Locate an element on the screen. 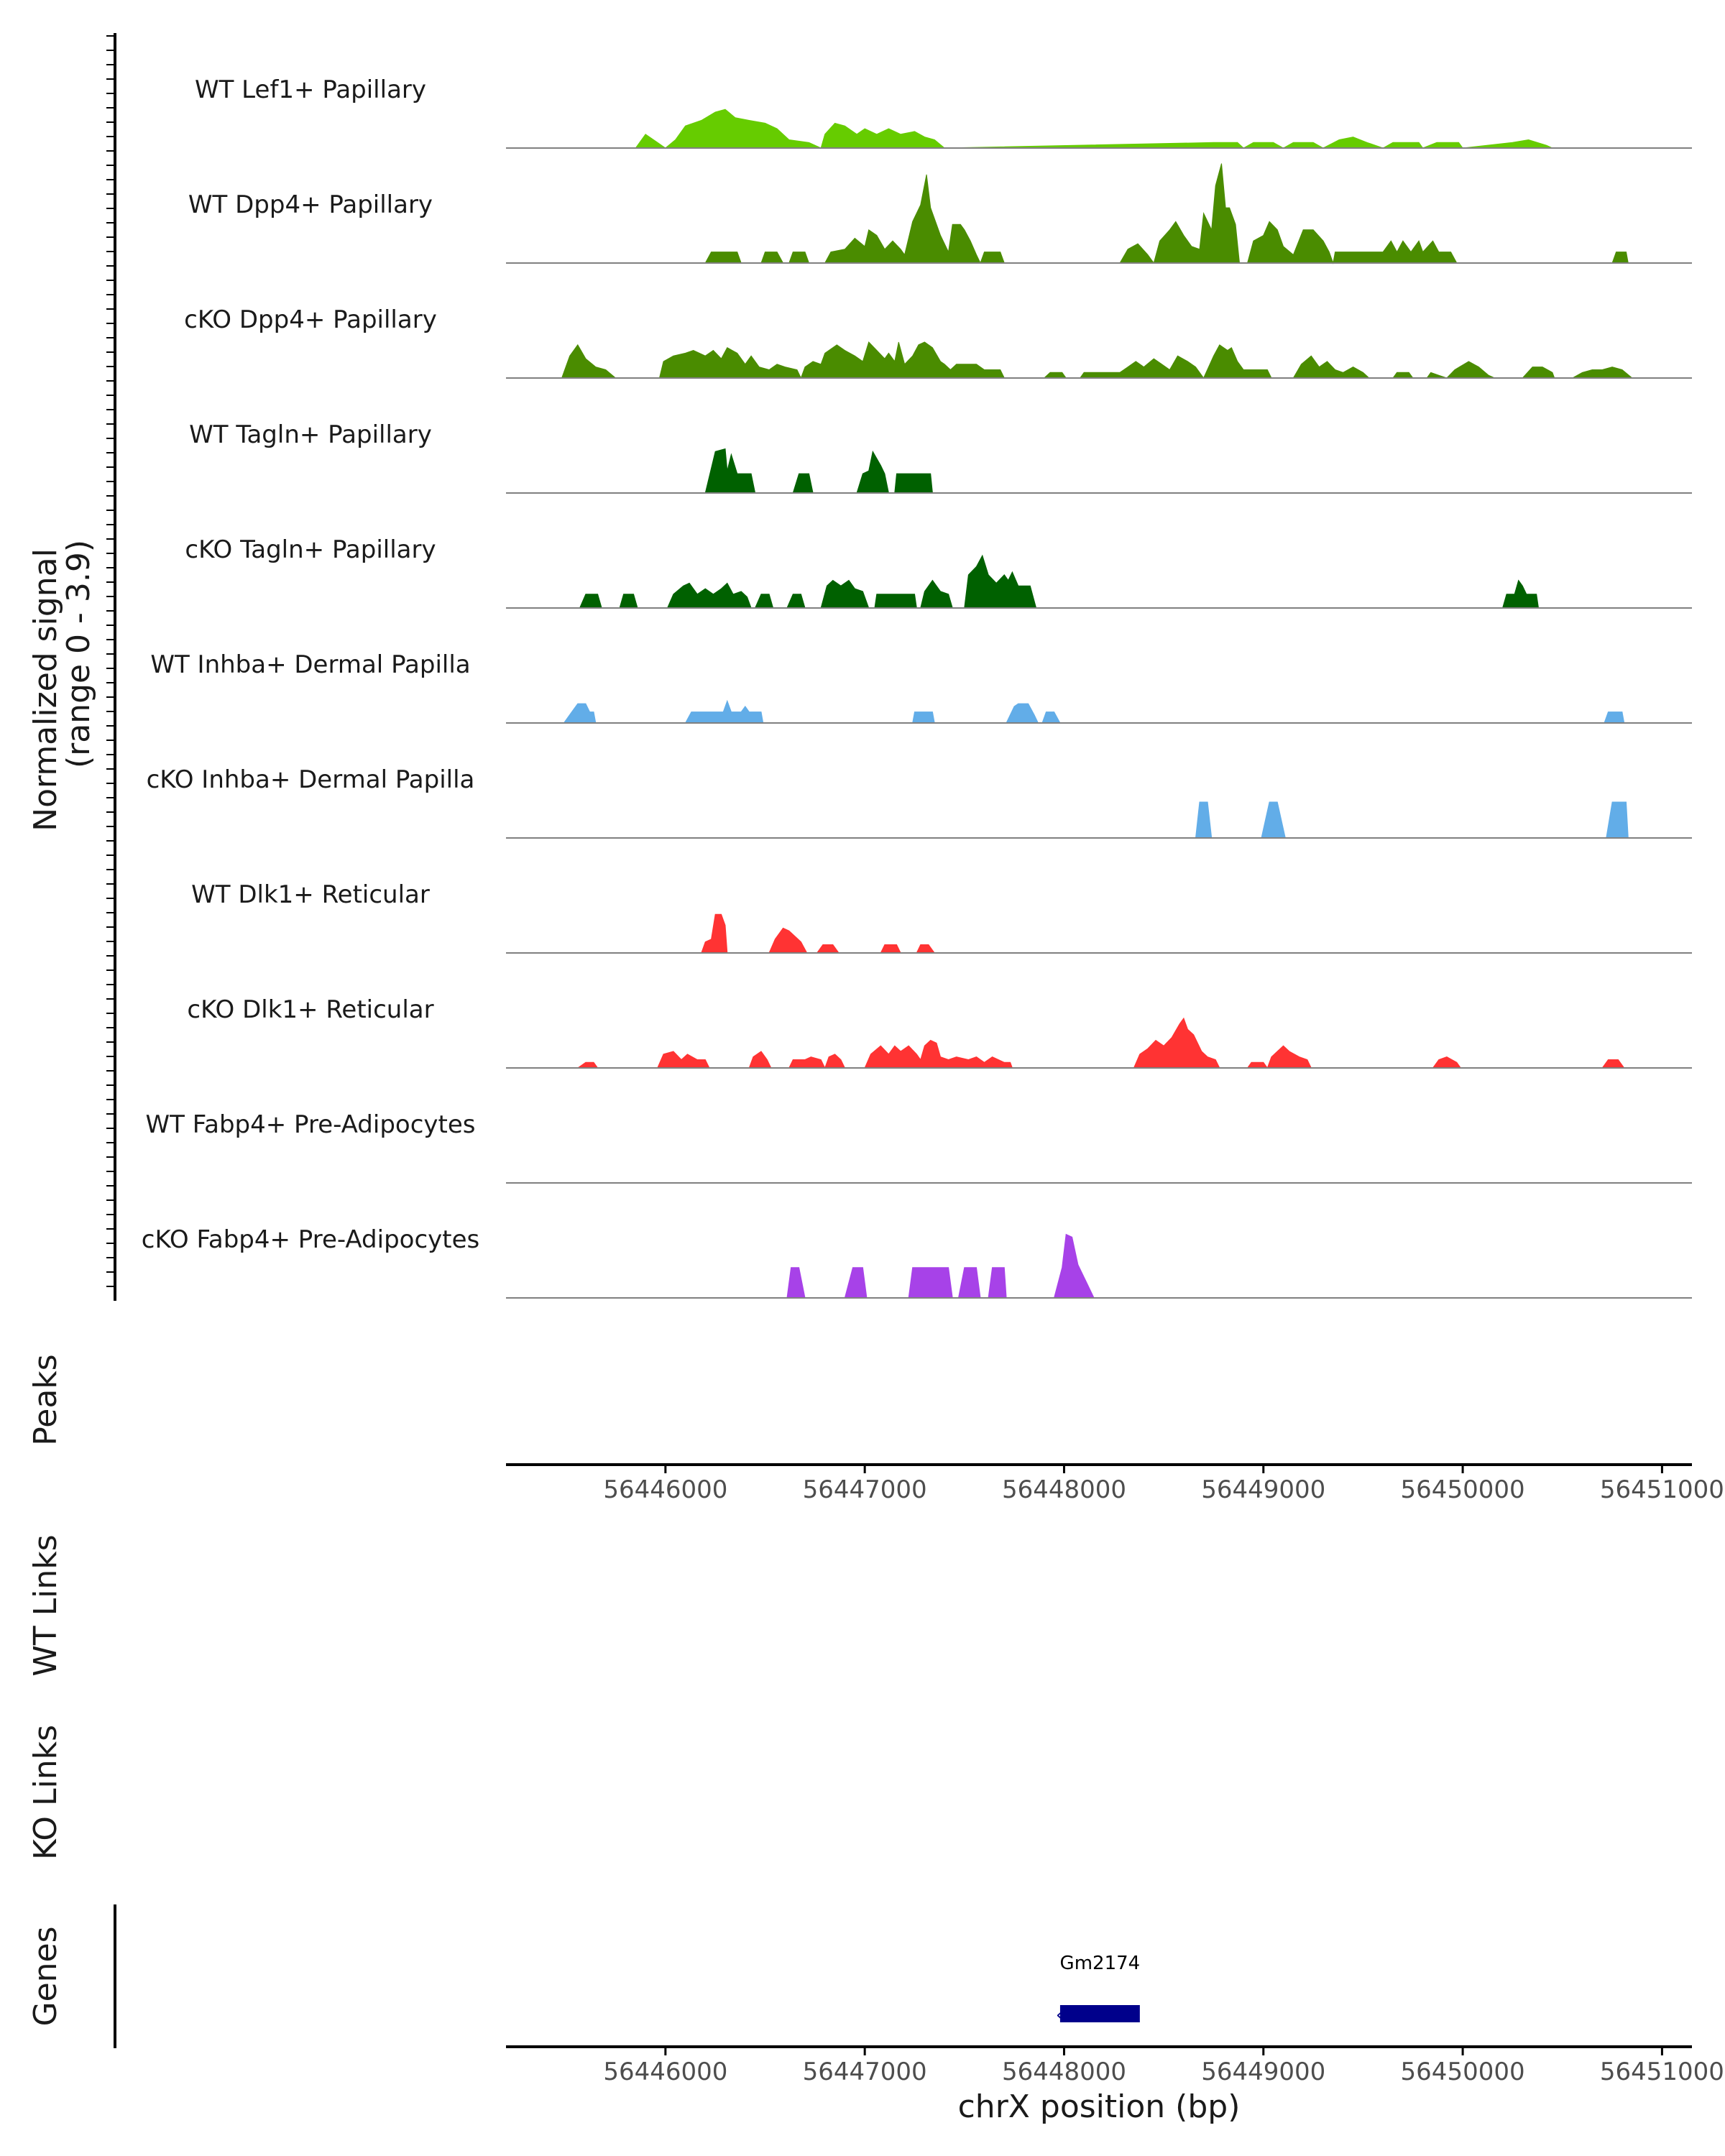  track-11: cKO Fabp4+ Pre-Adipocytes is located at coordinates (917, 1262).